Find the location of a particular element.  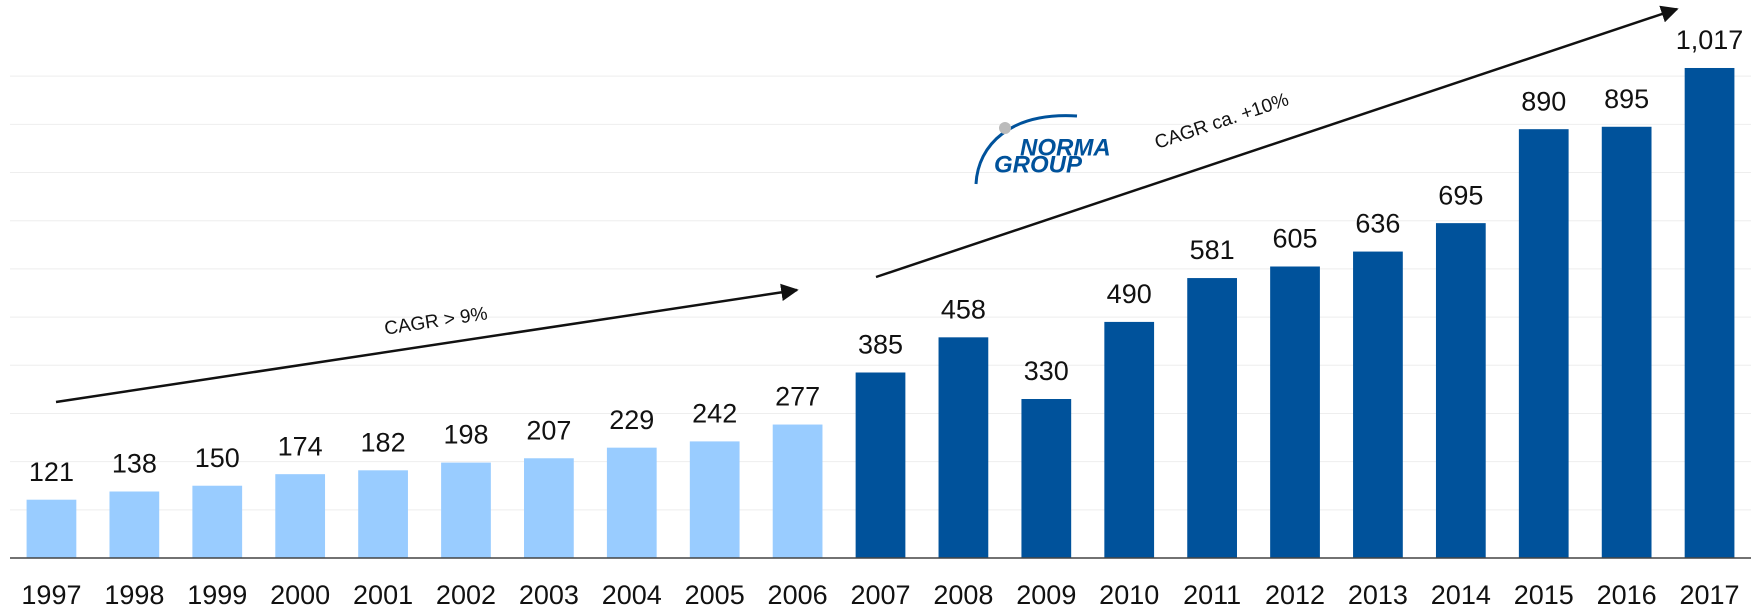

x-tick-label: 2017 is located at coordinates (1710, 595).